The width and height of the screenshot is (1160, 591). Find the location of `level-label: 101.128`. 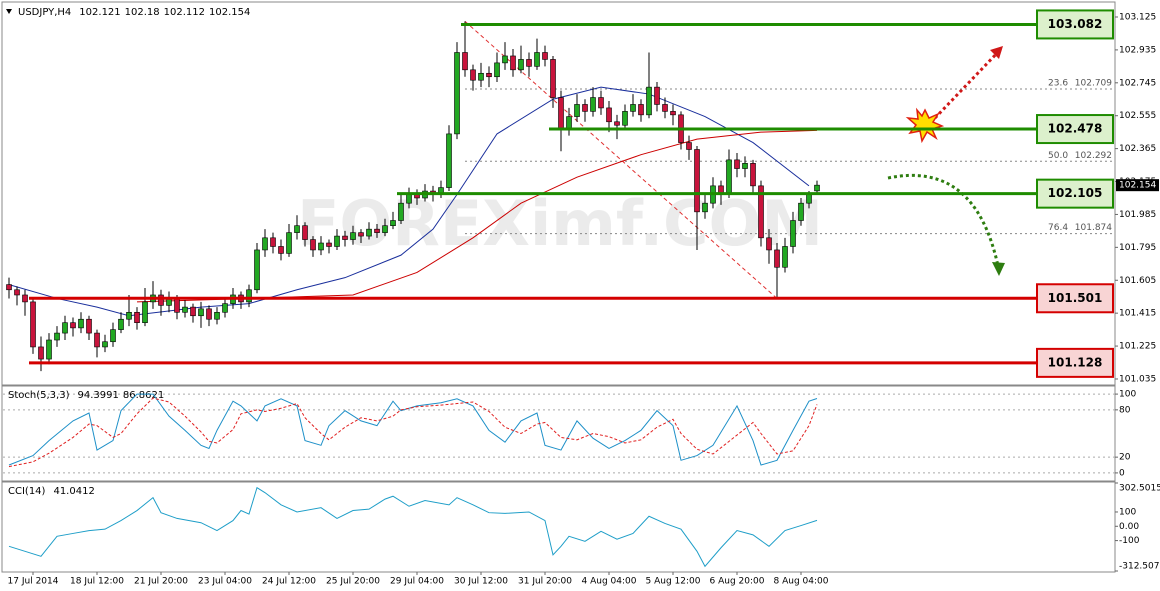

level-label: 101.128 is located at coordinates (1075, 362).